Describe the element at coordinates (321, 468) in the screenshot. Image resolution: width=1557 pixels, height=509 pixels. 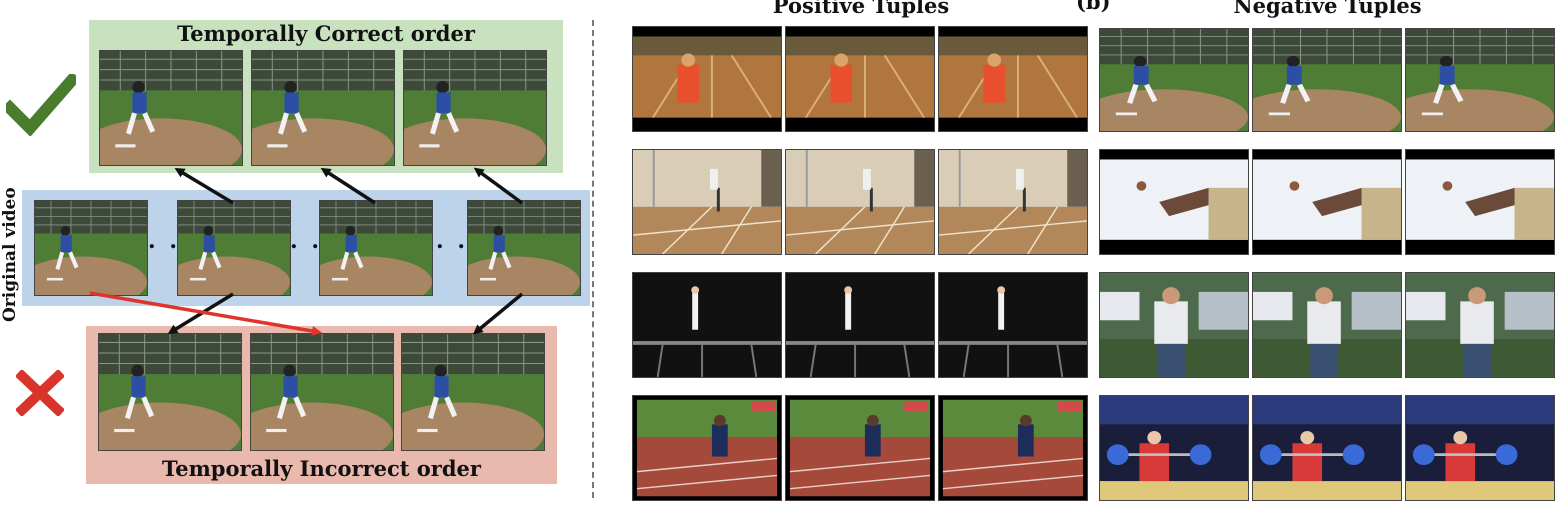
I see `incorrect-order-title: Temporally Incorrect order` at that location.